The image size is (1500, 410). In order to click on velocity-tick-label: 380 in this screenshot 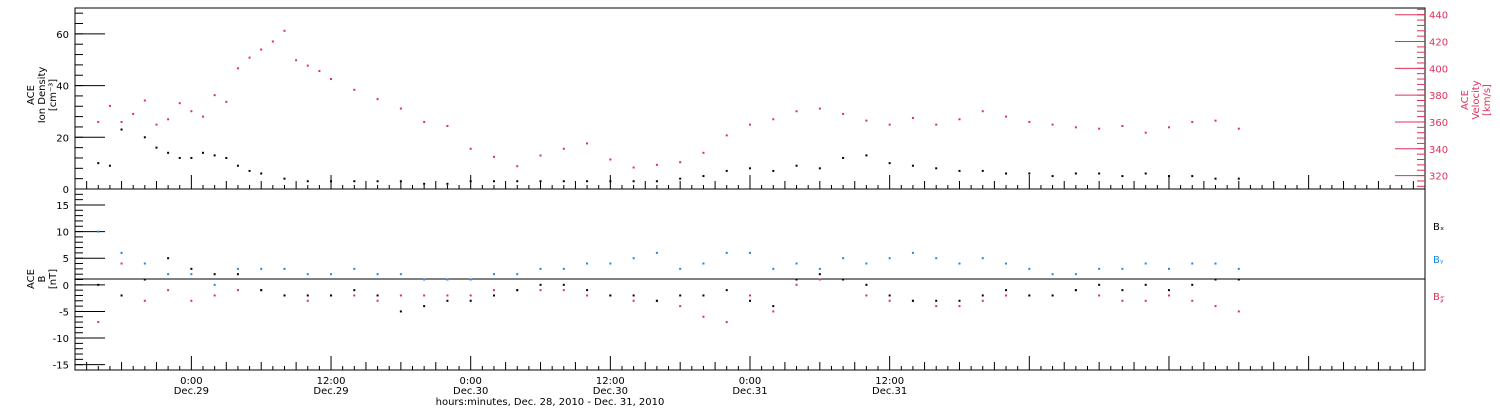, I will do `click(1438, 96)`.